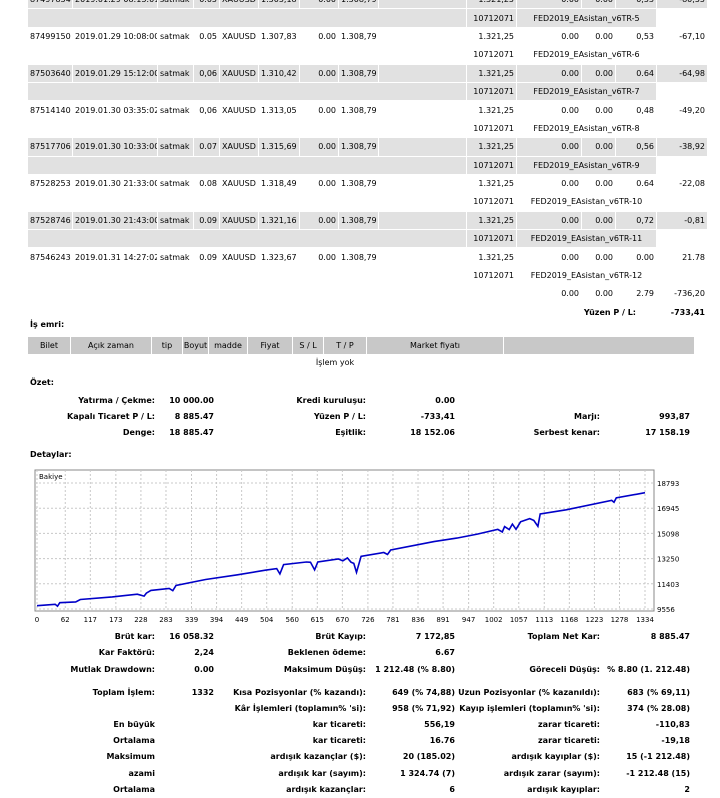  Describe the element at coordinates (279, 184) in the screenshot. I see `trade-price: 1.318,49` at that location.